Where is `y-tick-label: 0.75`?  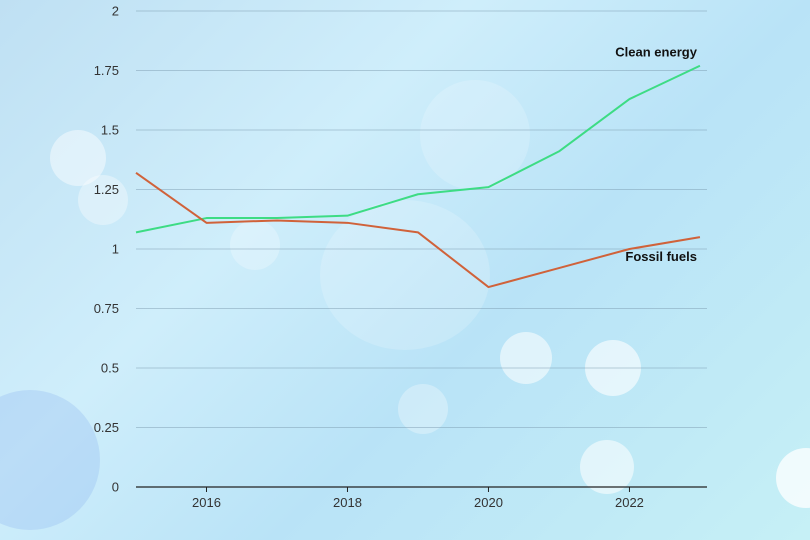
y-tick-label: 0.75 is located at coordinates (106, 308).